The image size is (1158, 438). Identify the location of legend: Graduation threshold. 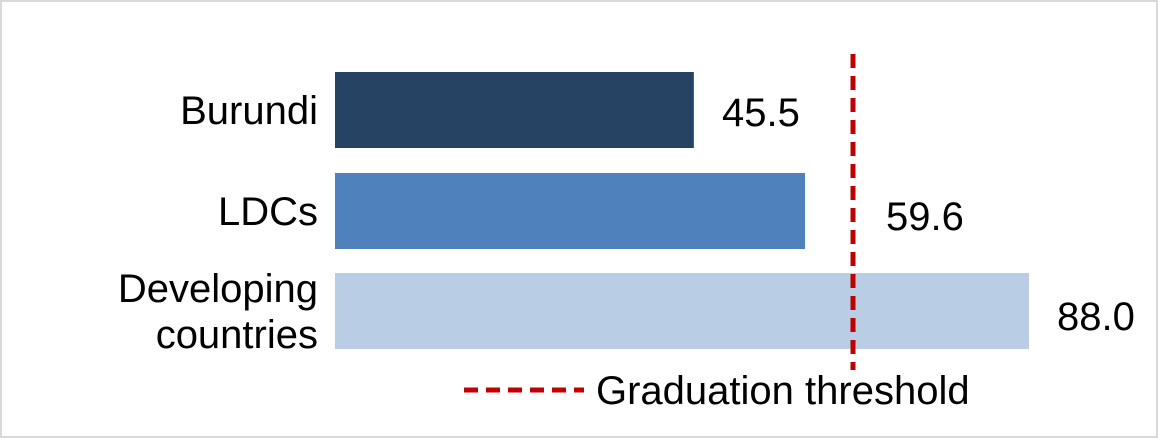
(717, 391).